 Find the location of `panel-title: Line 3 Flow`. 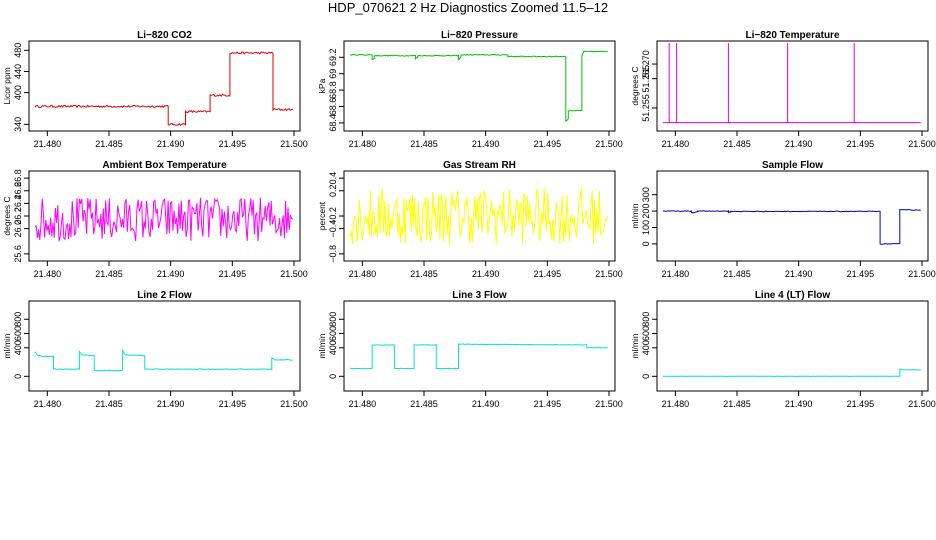

panel-title: Line 3 Flow is located at coordinates (479, 295).